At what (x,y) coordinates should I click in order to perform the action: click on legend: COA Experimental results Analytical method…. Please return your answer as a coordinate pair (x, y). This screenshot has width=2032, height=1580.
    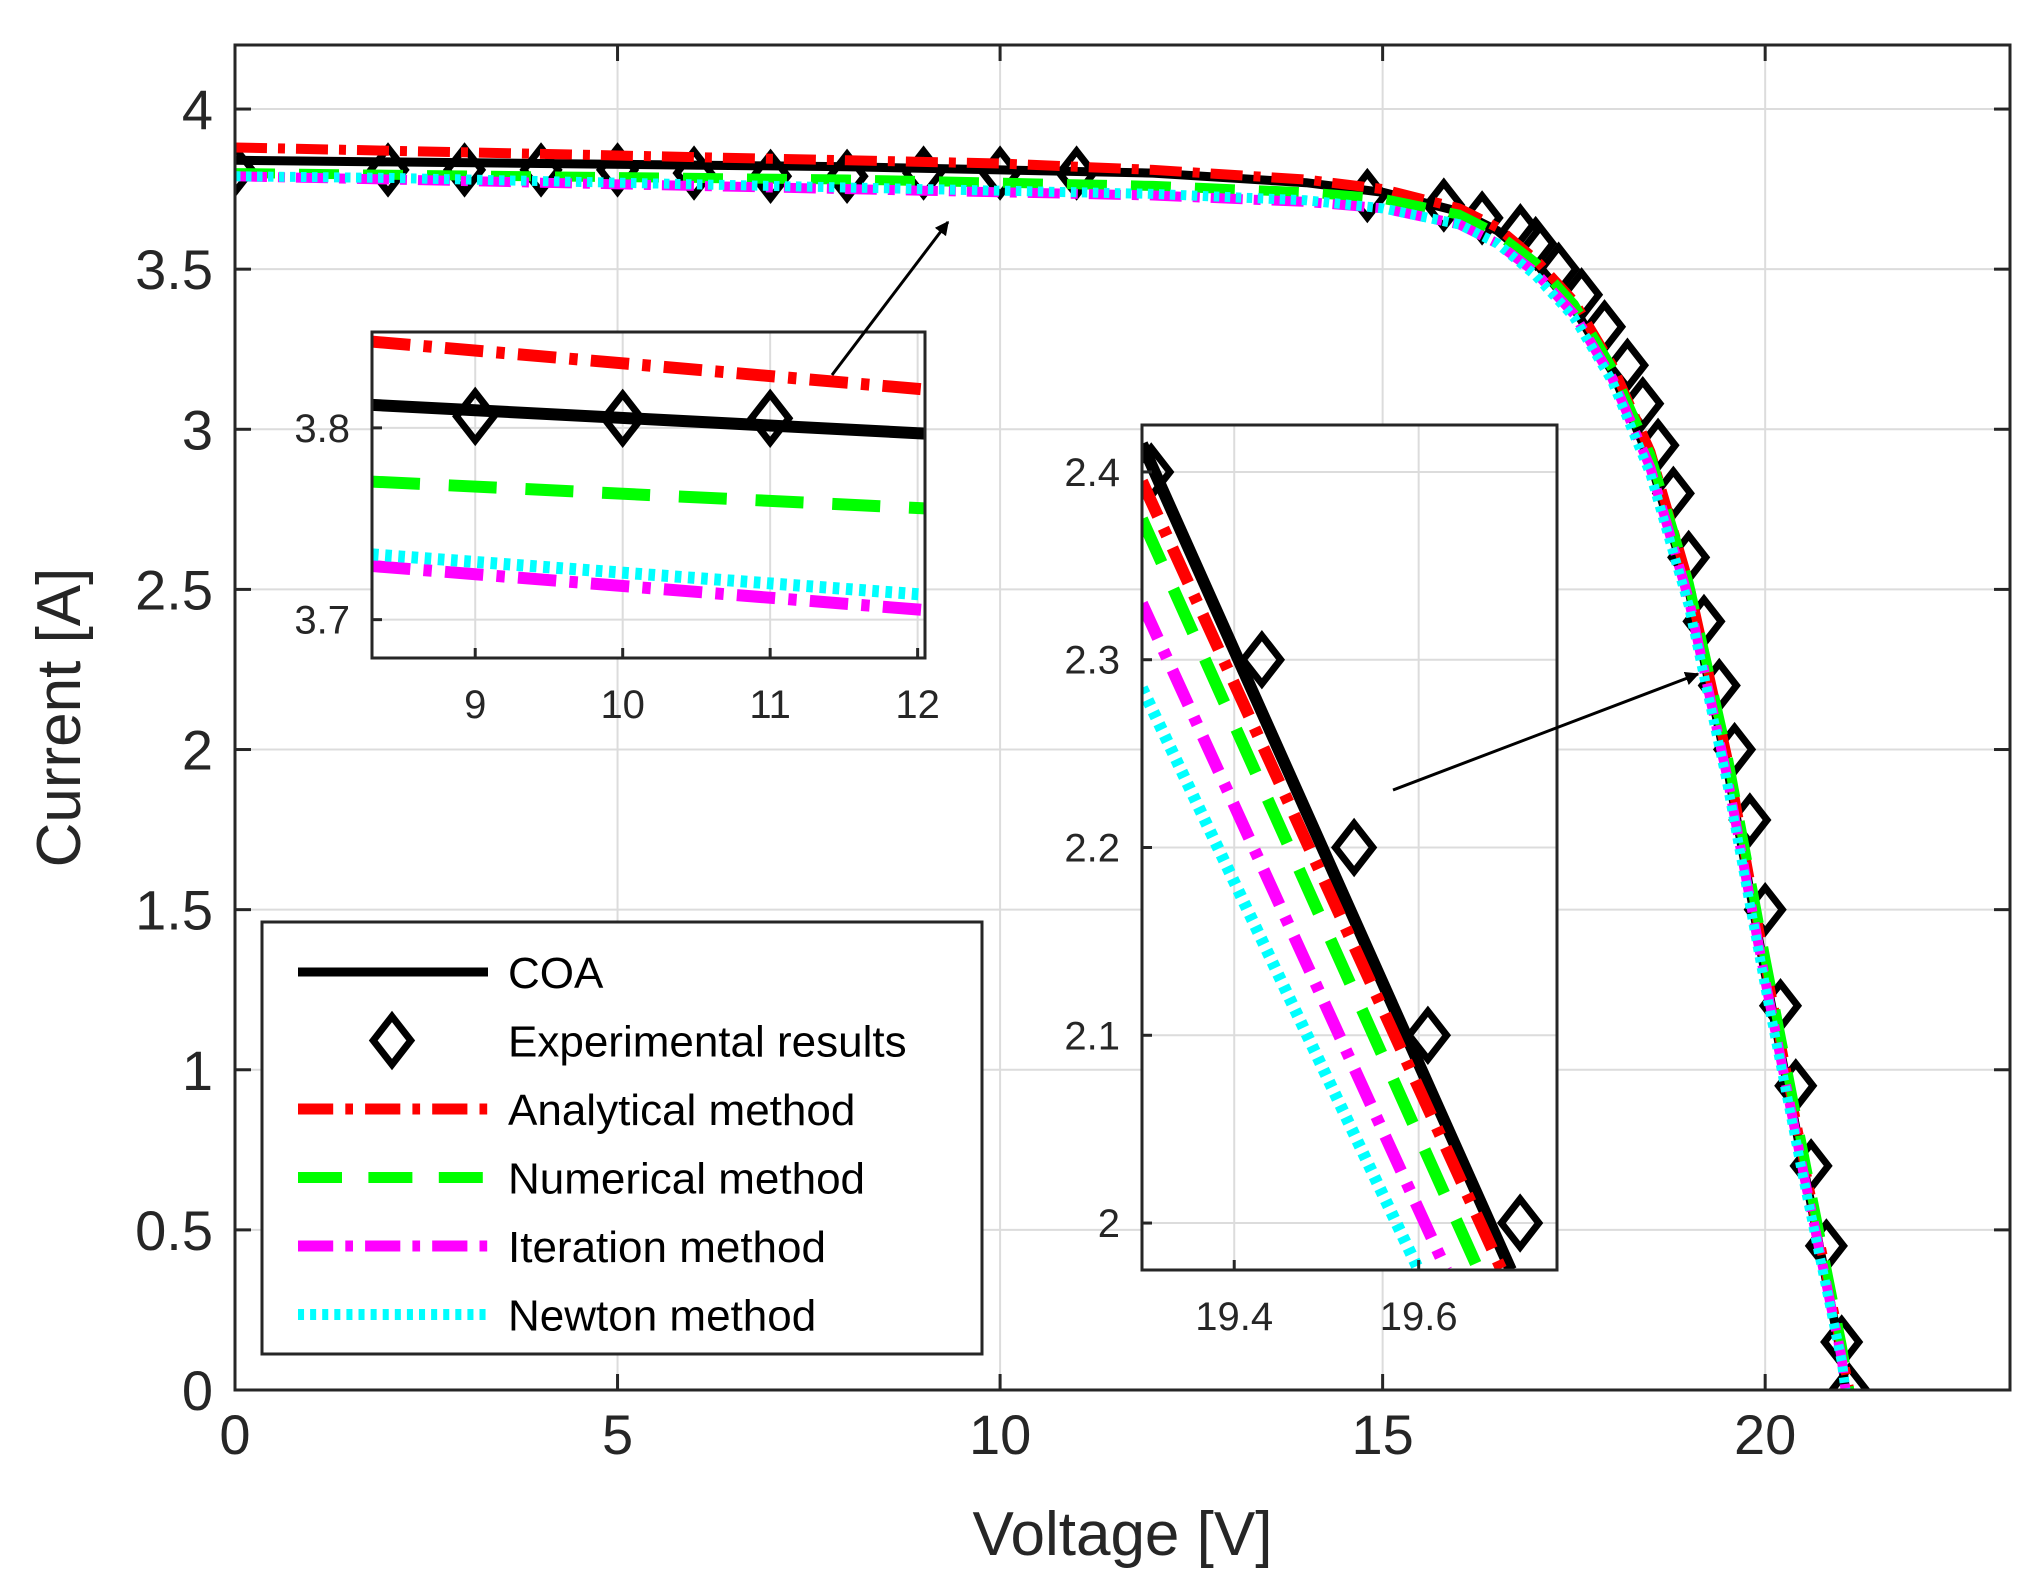
    Looking at the image, I should click on (622, 1138).